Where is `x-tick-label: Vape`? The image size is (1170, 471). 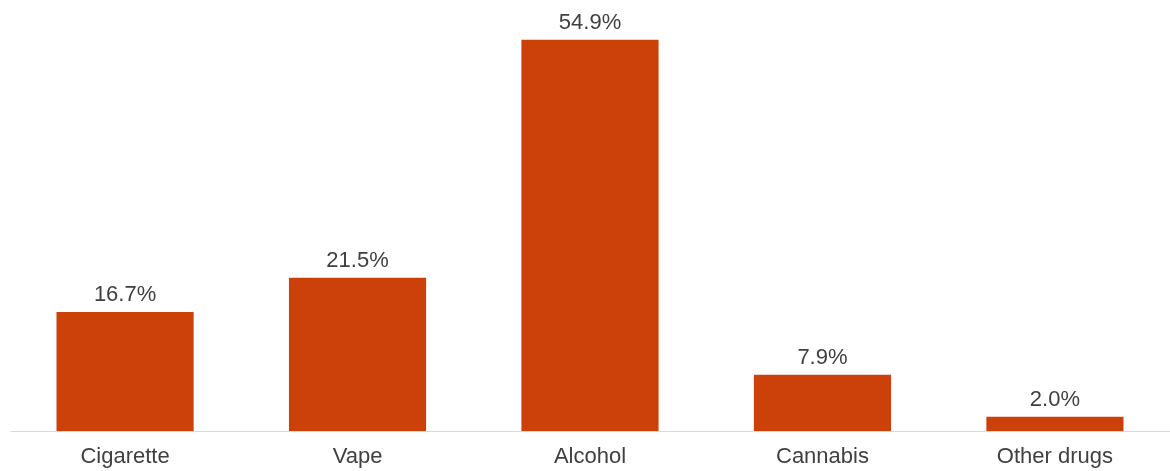 x-tick-label: Vape is located at coordinates (357, 455).